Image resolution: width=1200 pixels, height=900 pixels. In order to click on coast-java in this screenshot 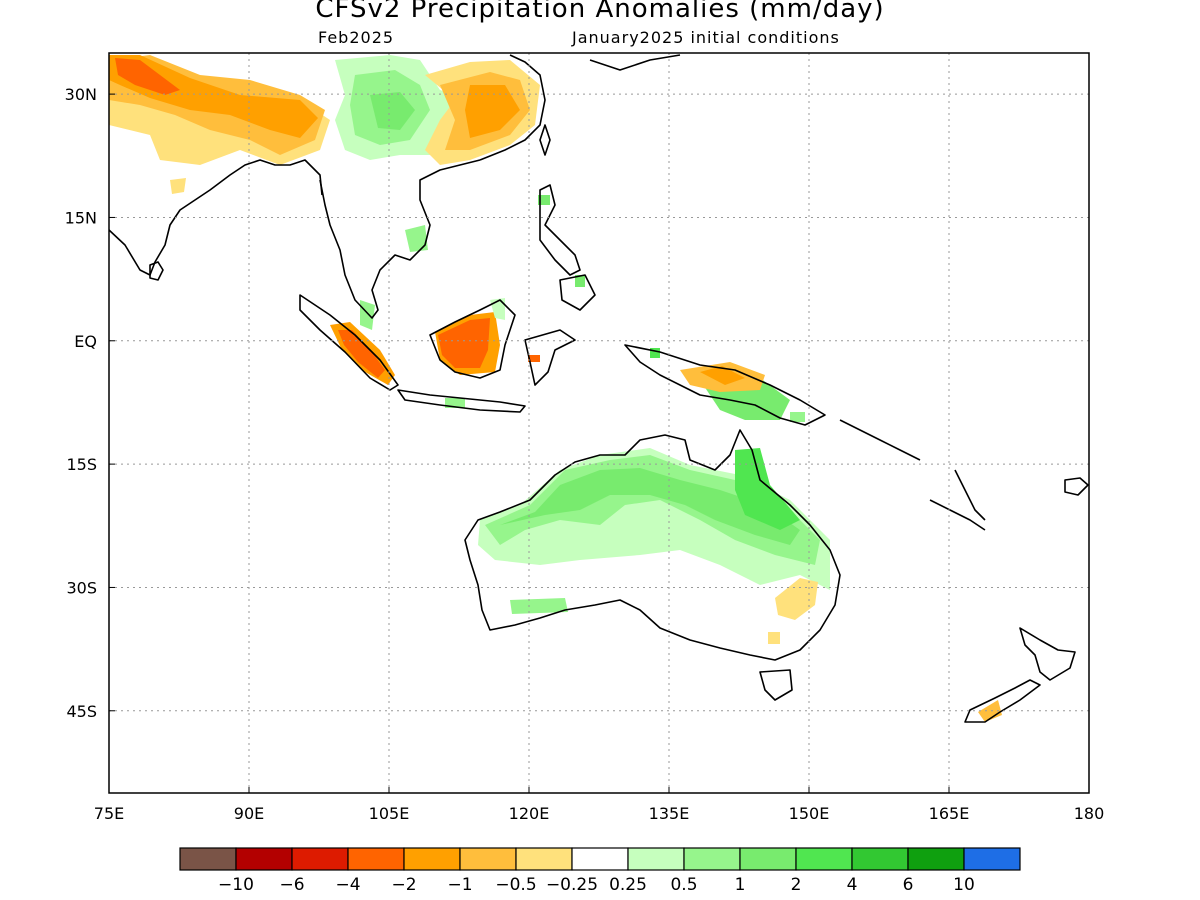, I will do `click(461, 401)`.